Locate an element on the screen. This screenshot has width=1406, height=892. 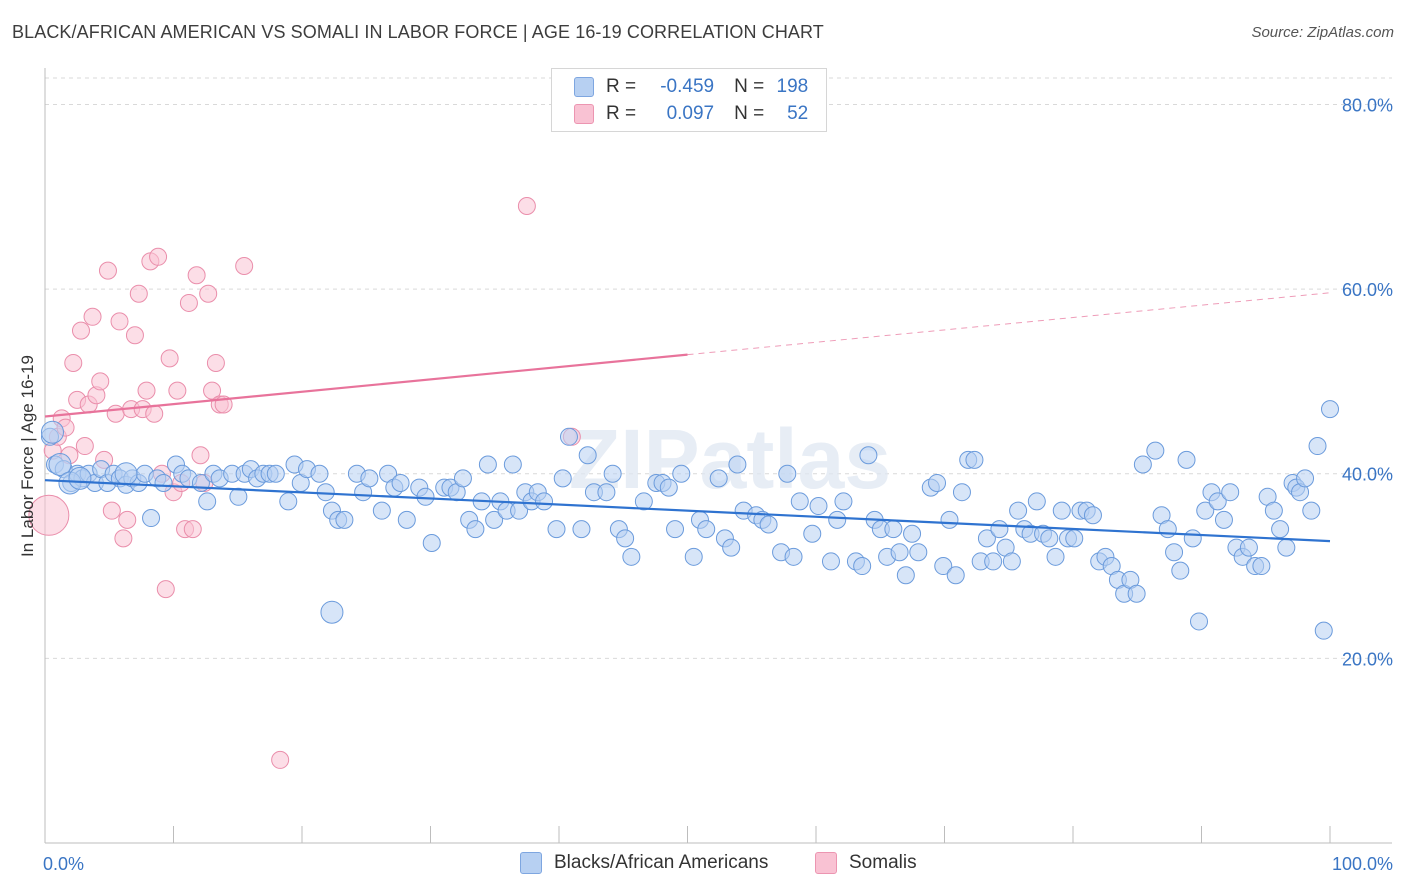
n-value: 198 is located at coordinates (792, 86).